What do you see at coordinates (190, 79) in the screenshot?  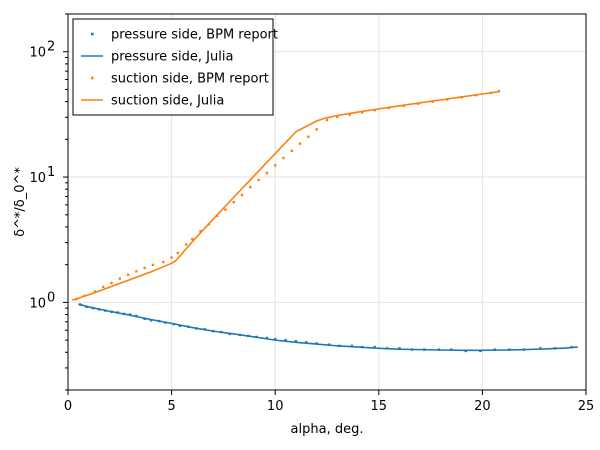 I see `legend-label: suction side, BPM report` at bounding box center [190, 79].